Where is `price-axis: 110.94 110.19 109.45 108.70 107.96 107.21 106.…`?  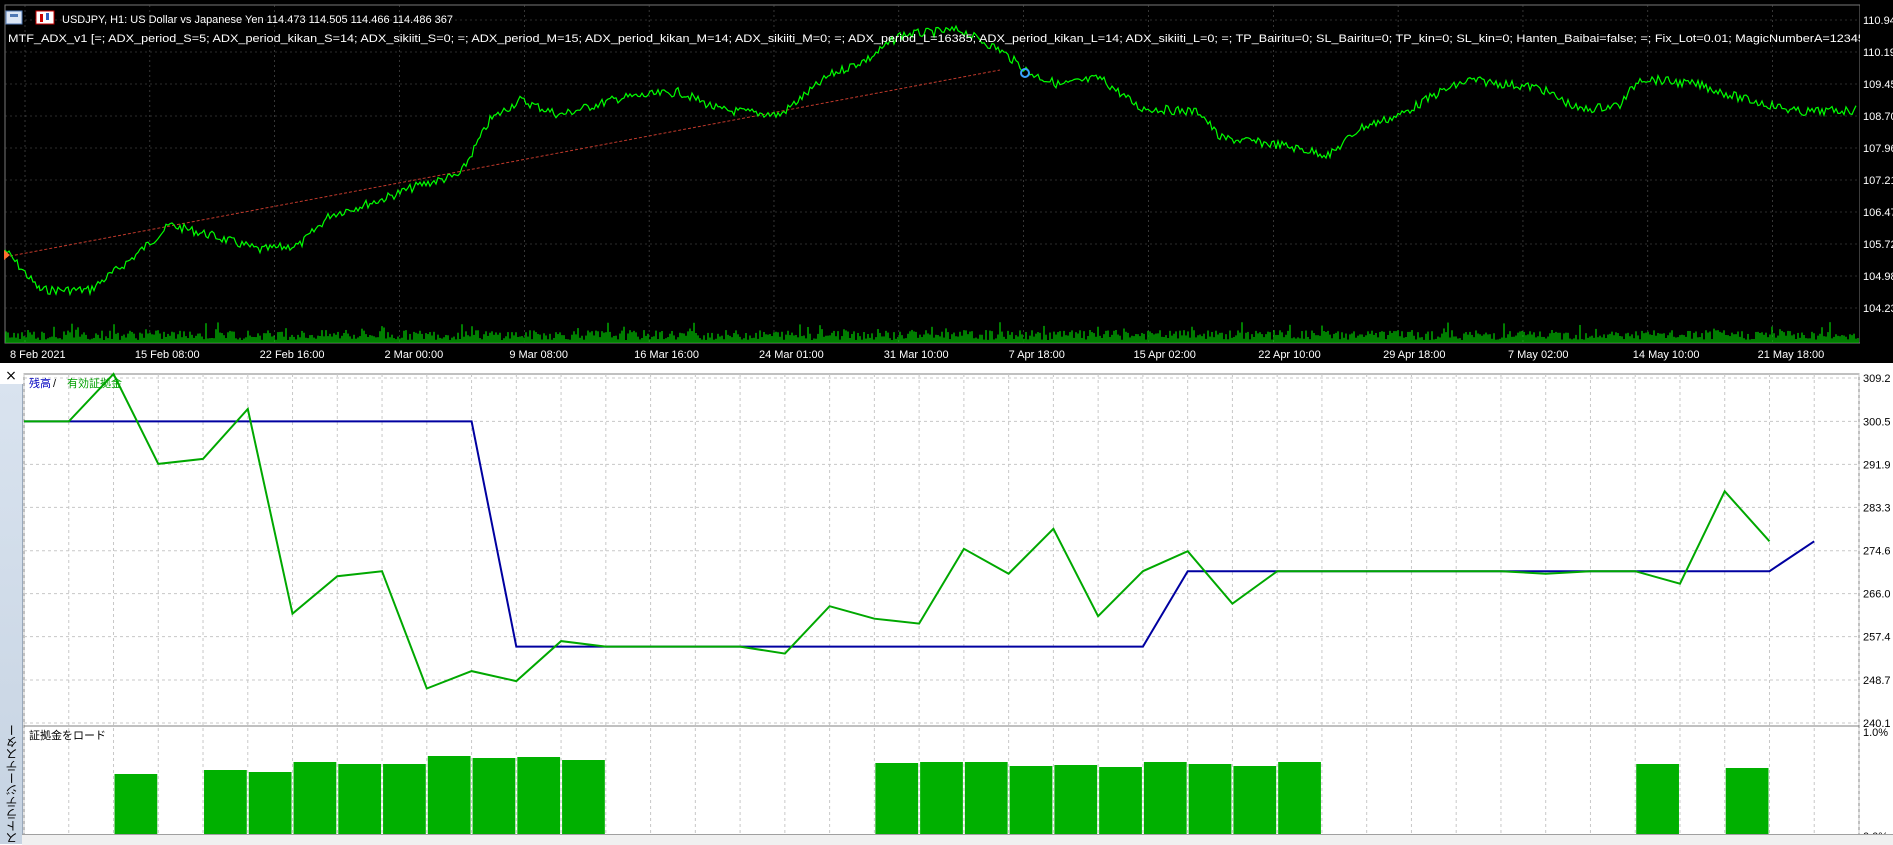 price-axis: 110.94 110.19 109.45 108.70 107.96 107.21 106.… is located at coordinates (1876, 181).